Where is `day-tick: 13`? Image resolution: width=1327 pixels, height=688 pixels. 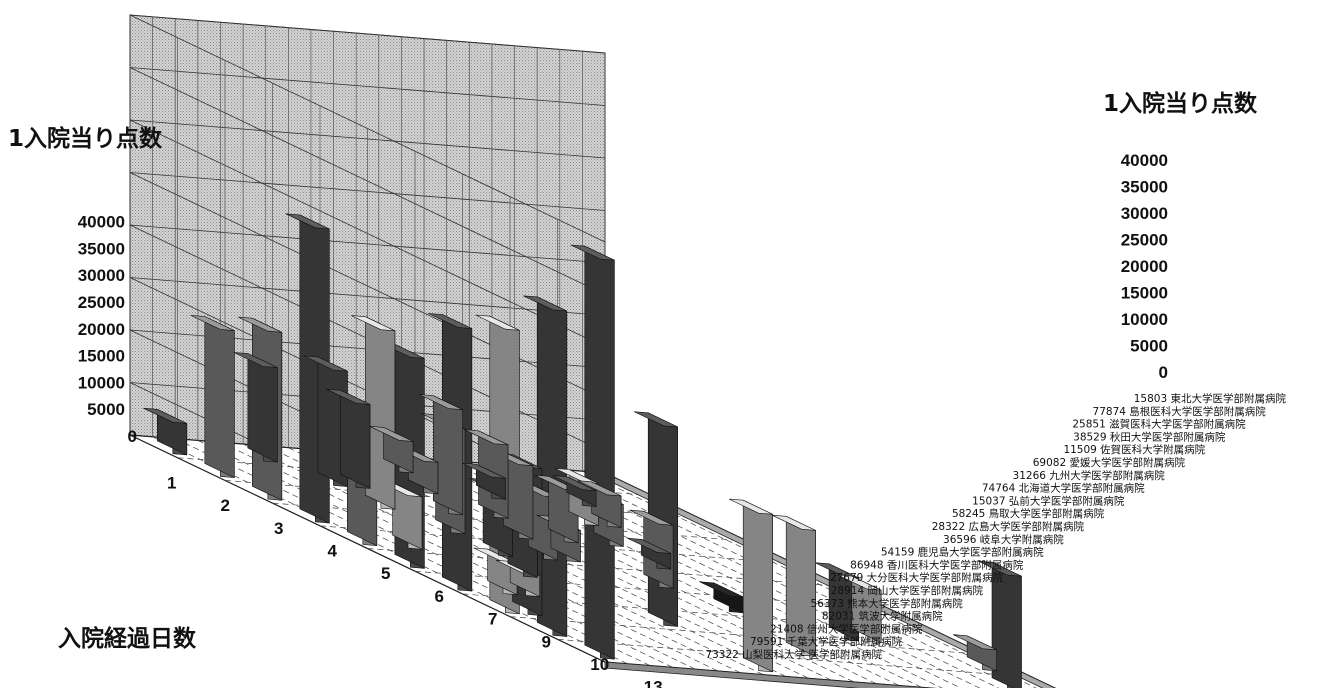
day-tick: 13 is located at coordinates (653, 683).